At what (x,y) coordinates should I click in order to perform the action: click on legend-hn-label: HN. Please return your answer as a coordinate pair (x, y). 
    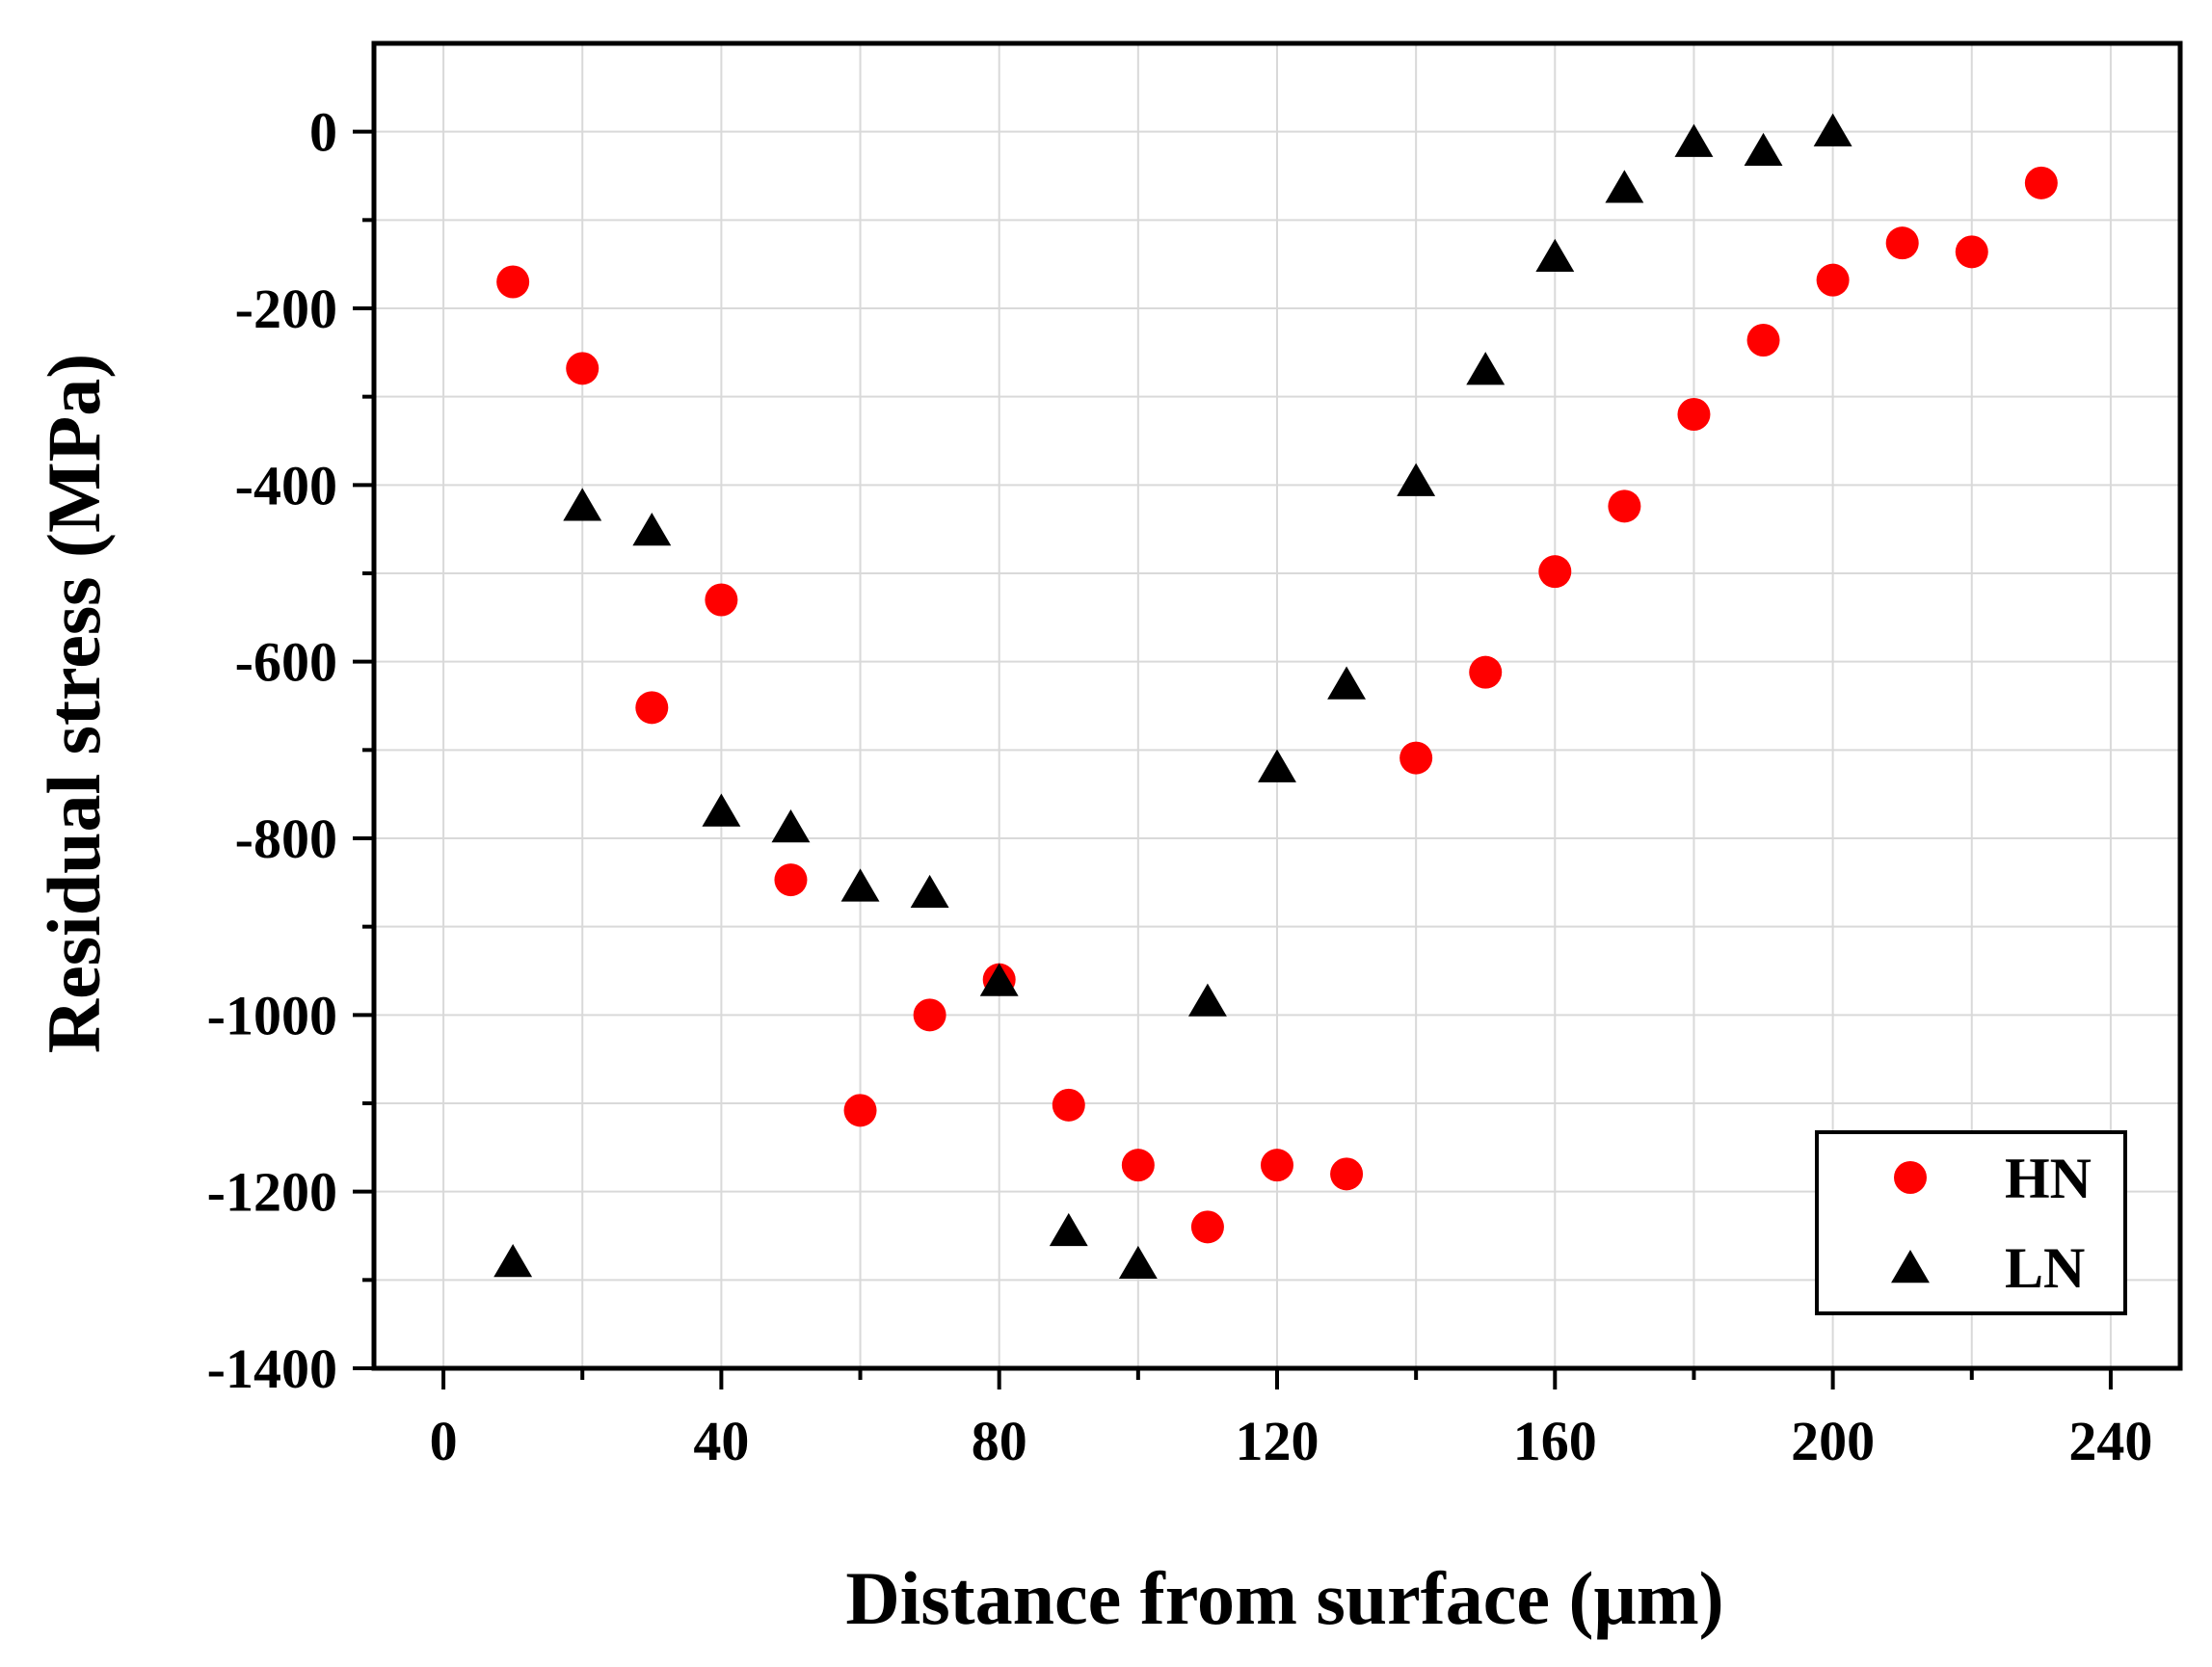
    Looking at the image, I should click on (2048, 1178).